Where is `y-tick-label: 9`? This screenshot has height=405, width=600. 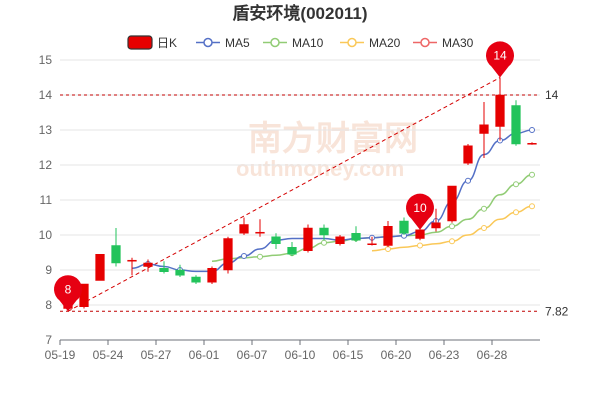 y-tick-label: 9 is located at coordinates (48, 270).